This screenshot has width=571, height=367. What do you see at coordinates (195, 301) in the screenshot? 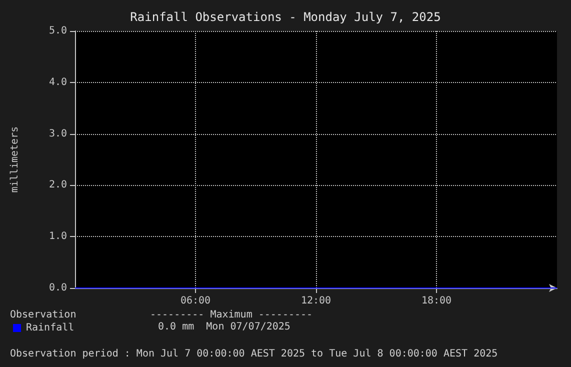
I see `x-tick-label: 06:00` at bounding box center [195, 301].